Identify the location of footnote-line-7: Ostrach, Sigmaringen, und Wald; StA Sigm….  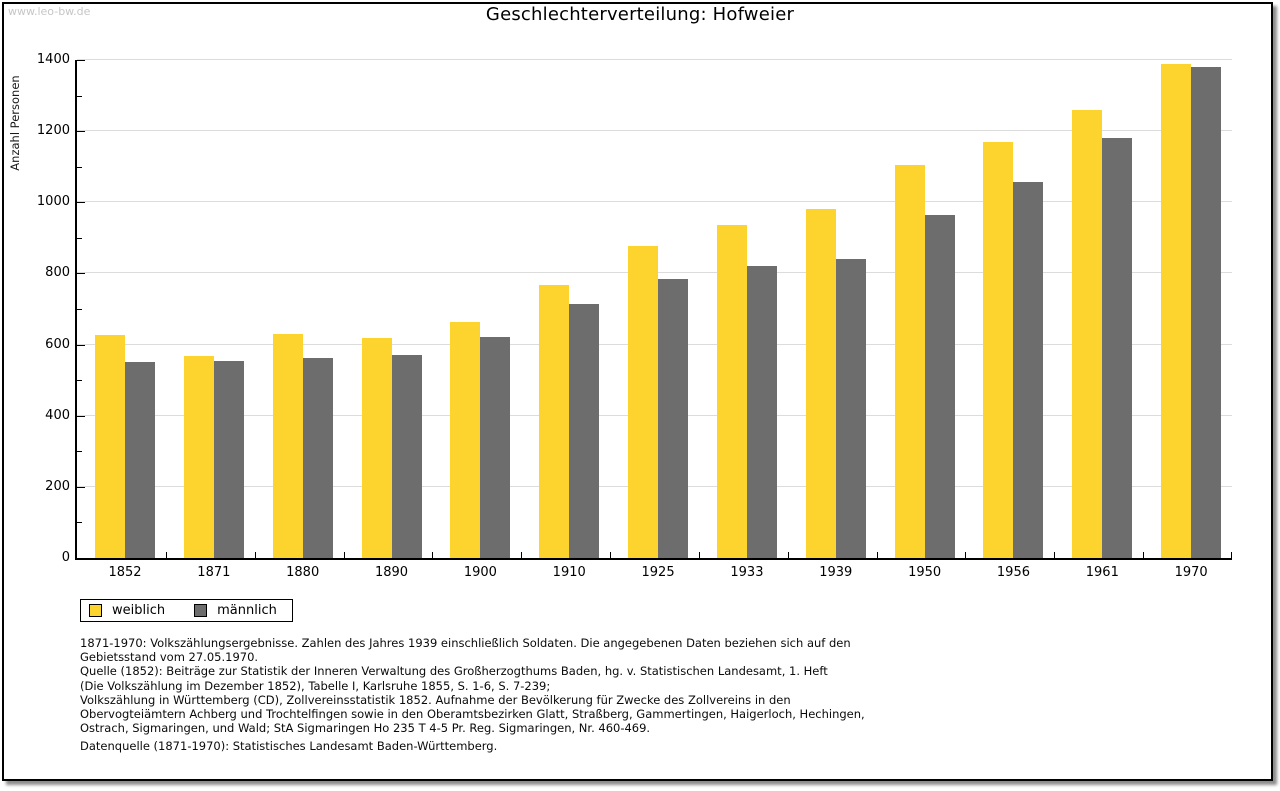
(365, 728).